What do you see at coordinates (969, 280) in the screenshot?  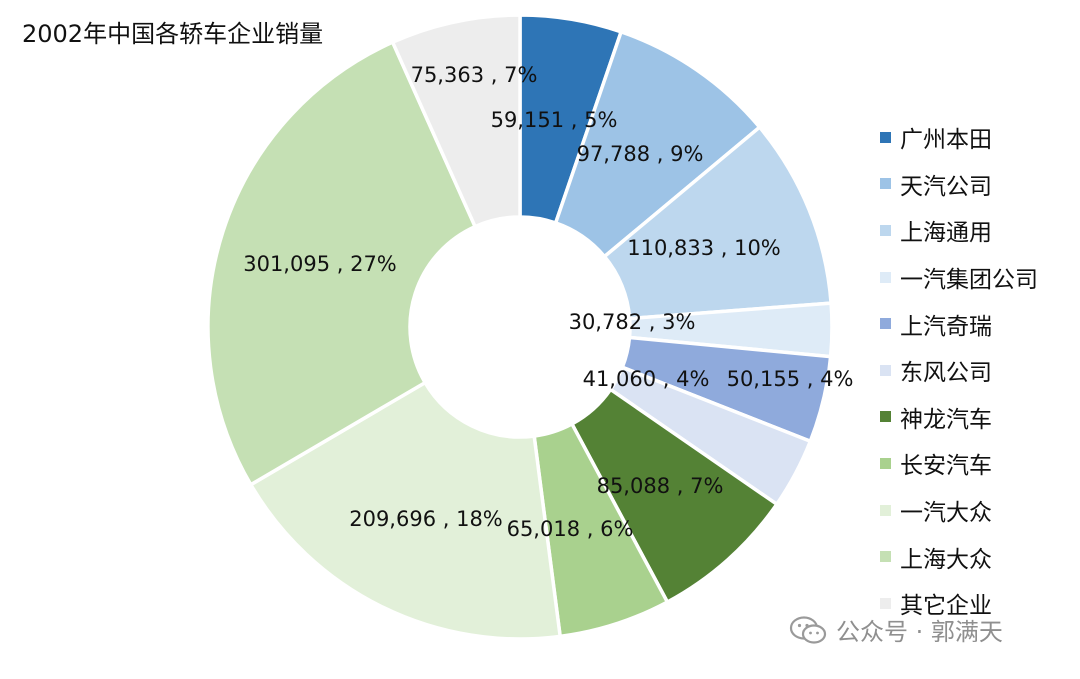 I see `legend-label: 一汽集团公司` at bounding box center [969, 280].